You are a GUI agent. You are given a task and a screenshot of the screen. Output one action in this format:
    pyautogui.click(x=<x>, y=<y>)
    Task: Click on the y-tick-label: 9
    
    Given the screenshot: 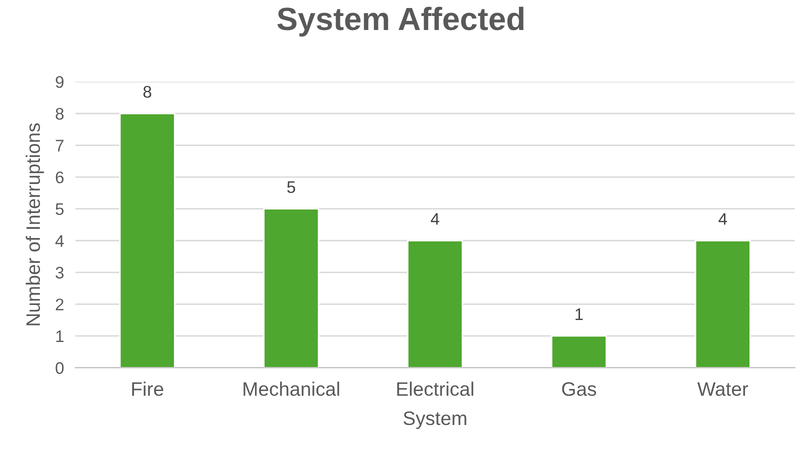 What is the action you would take?
    pyautogui.click(x=60, y=82)
    